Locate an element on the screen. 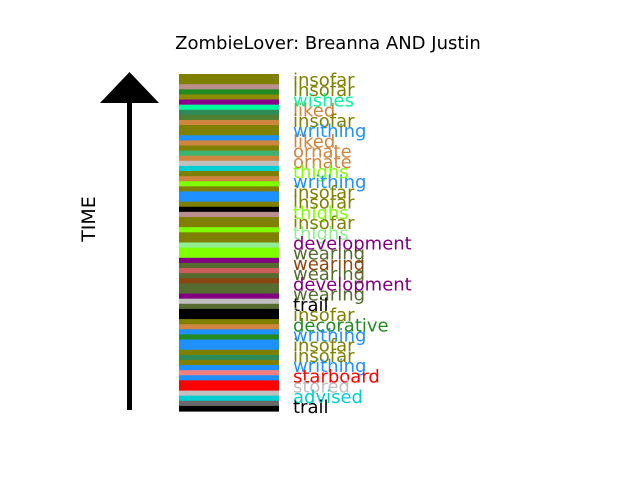 The image size is (640, 480). band-label: advised is located at coordinates (328, 397).